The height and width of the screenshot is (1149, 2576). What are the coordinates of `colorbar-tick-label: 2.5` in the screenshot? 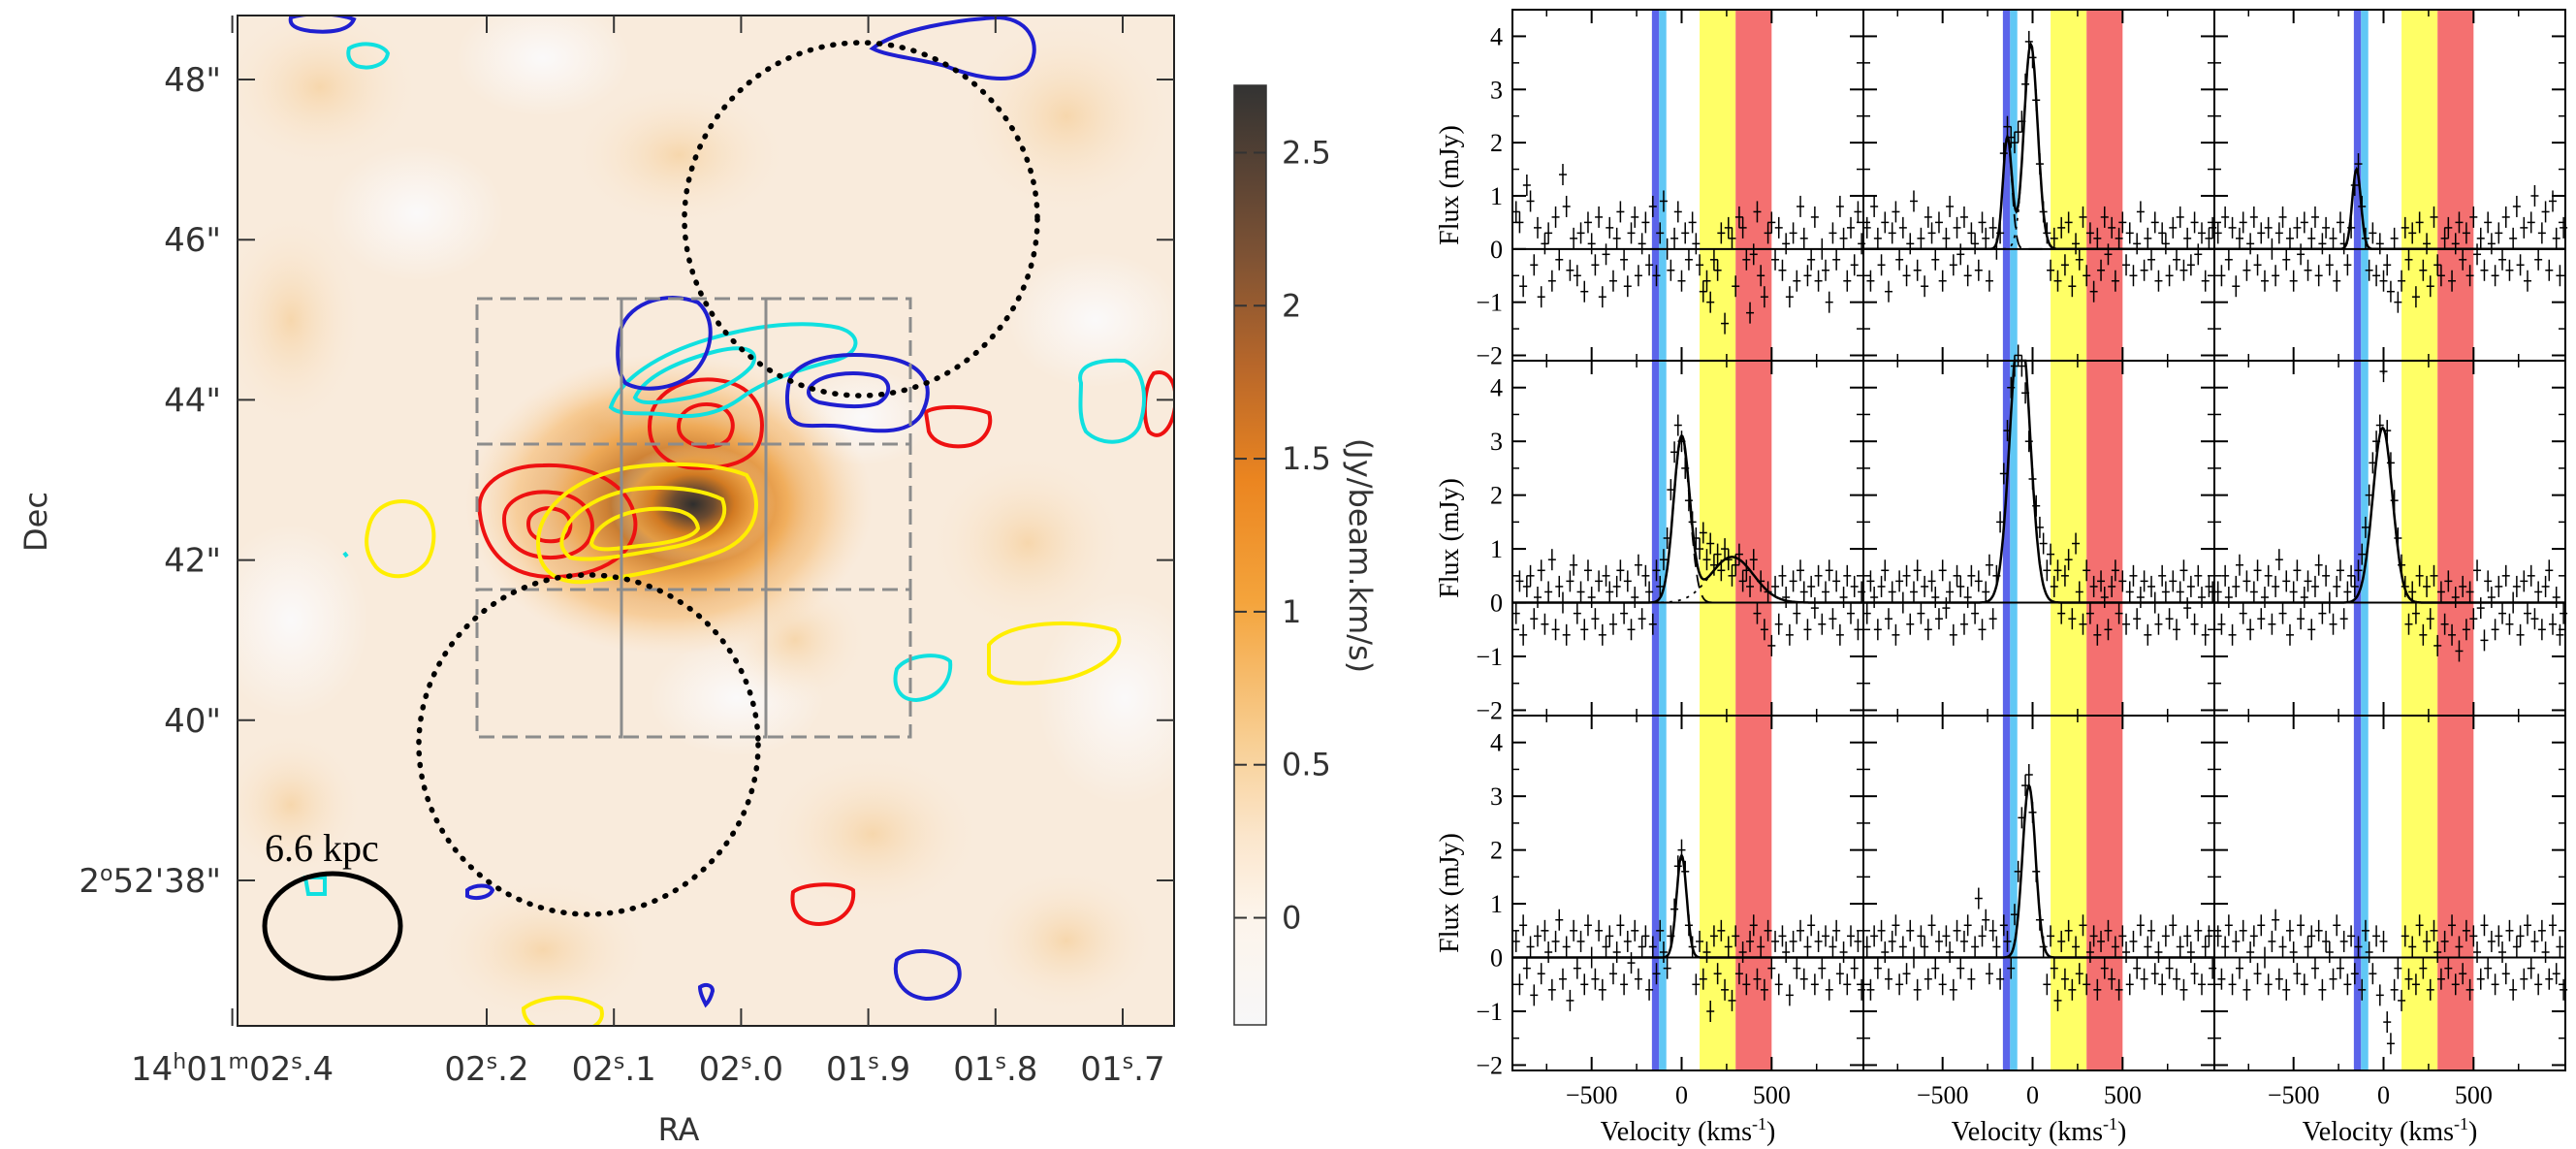 It's located at (1306, 152).